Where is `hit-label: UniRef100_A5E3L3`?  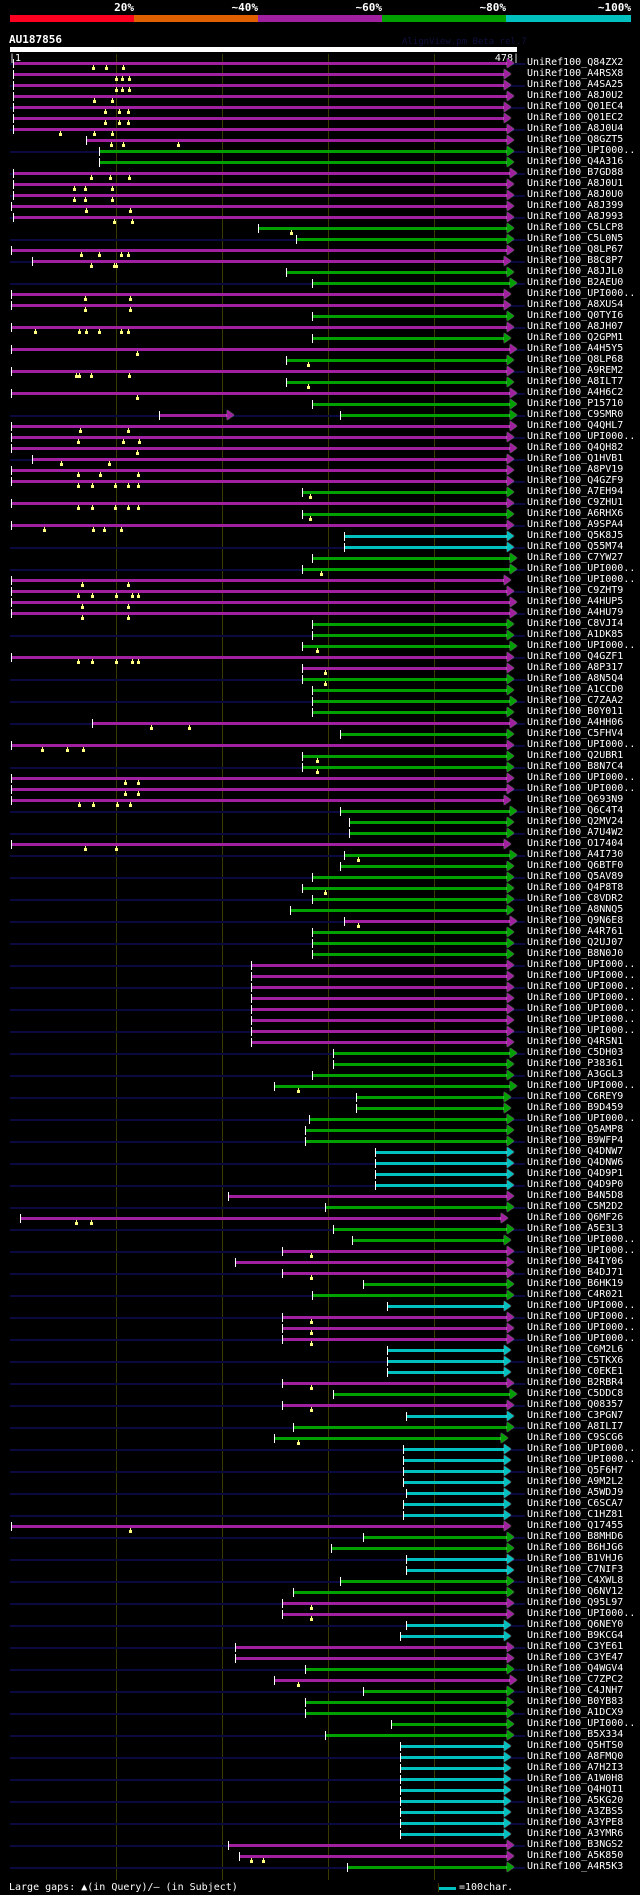 hit-label: UniRef100_A5E3L3 is located at coordinates (575, 1228).